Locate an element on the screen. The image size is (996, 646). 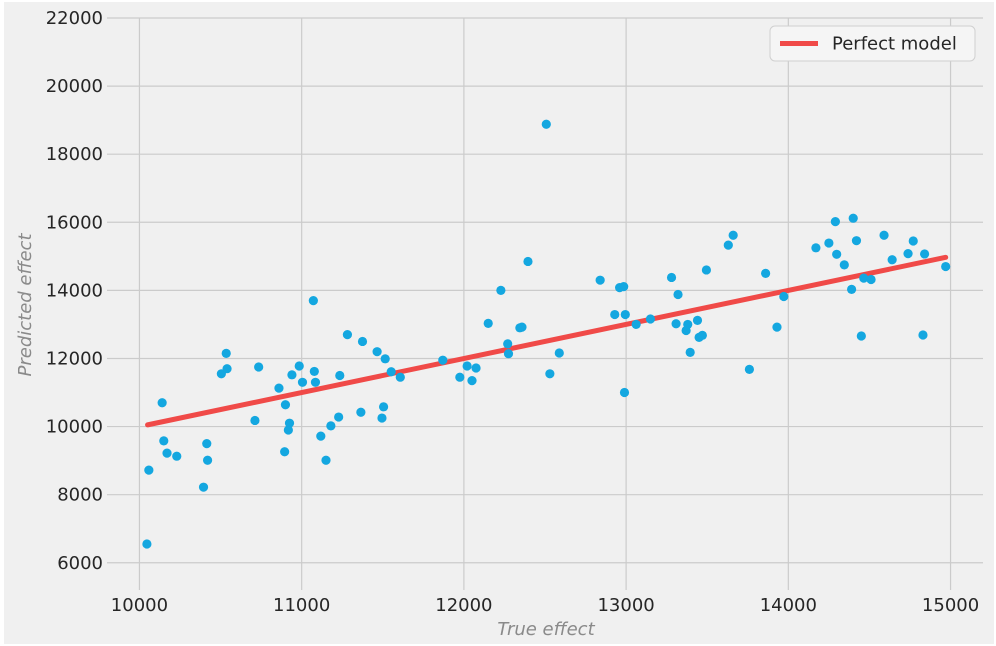
legend-box is located at coordinates (872, 43).